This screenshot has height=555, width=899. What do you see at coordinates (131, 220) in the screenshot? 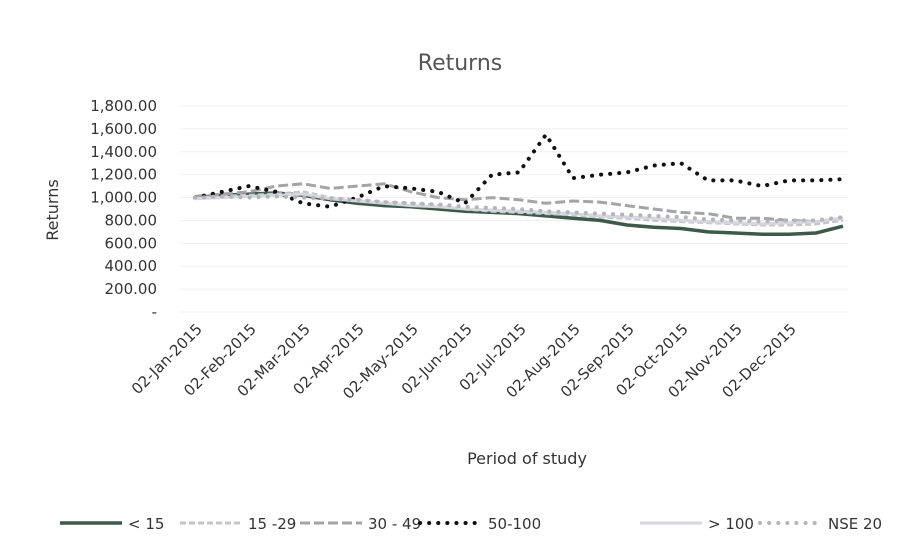
I see `y-tick-label: 800.00` at bounding box center [131, 220].